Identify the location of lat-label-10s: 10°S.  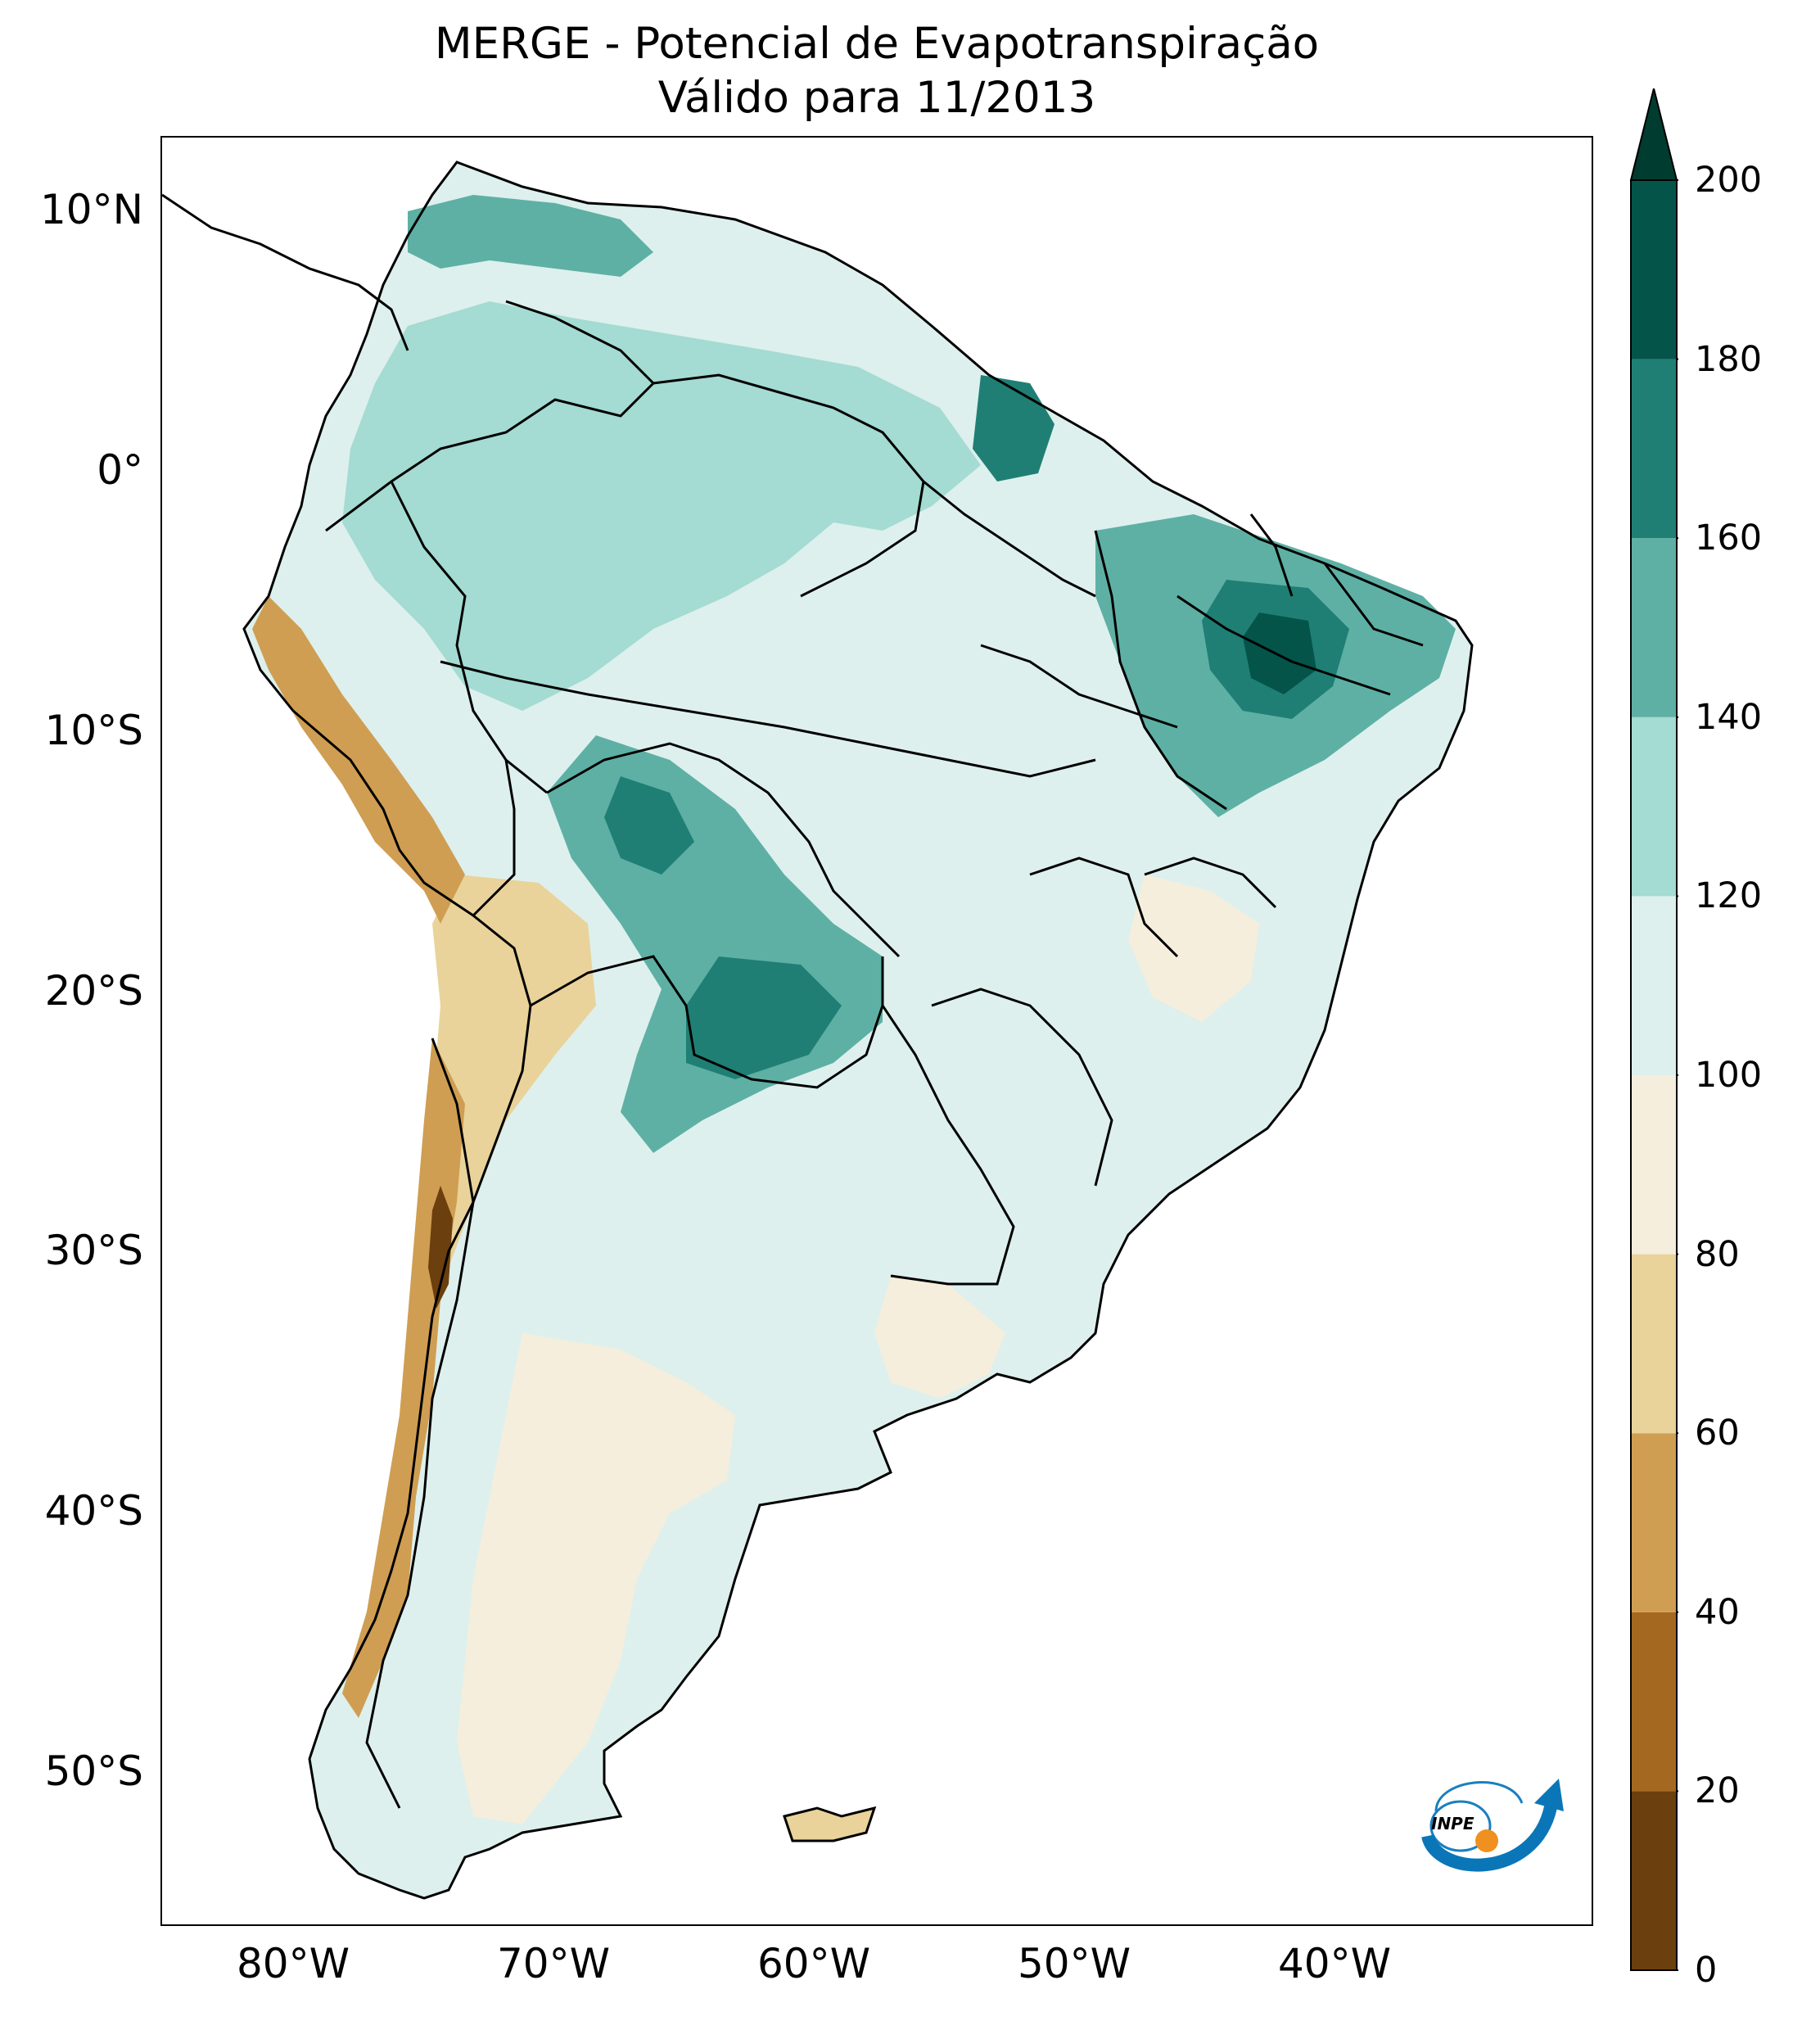
(93, 730).